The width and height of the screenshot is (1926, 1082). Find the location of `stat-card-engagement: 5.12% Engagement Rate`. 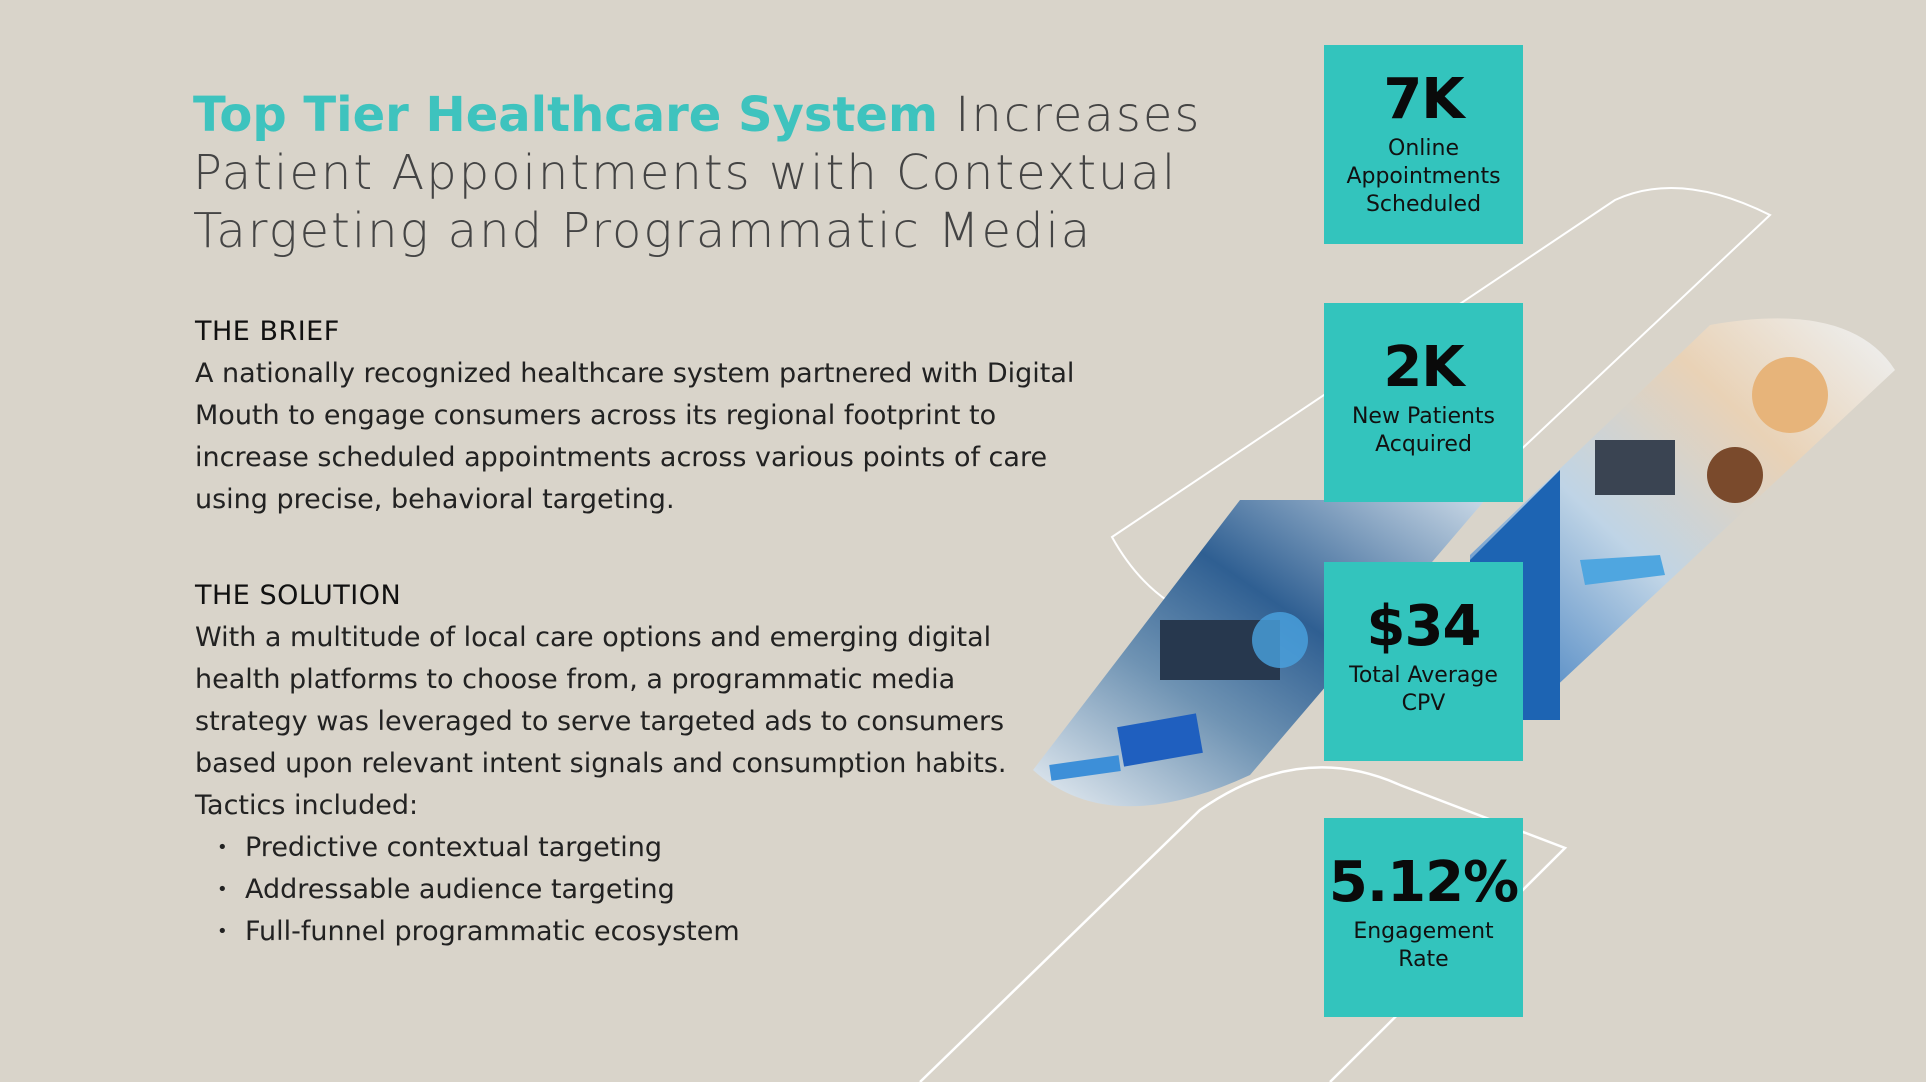

stat-card-engagement: 5.12% Engagement Rate is located at coordinates (1423, 917).